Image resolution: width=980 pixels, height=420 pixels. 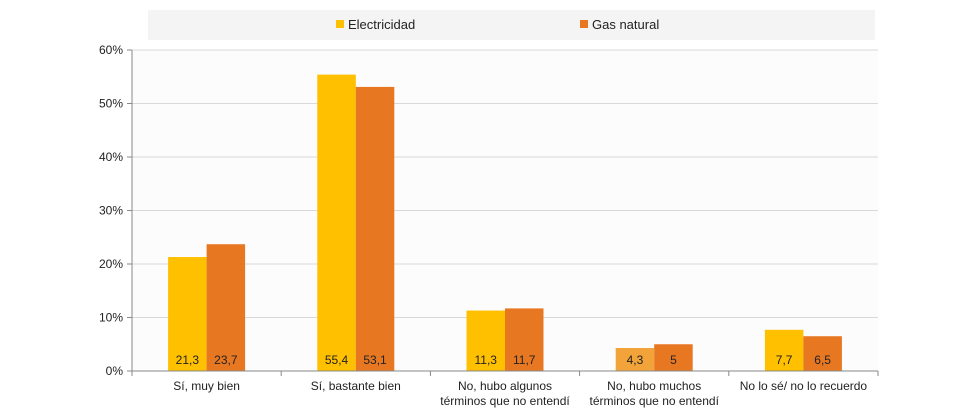 What do you see at coordinates (505, 386) in the screenshot?
I see `x-tick-label: No, hubo algunos` at bounding box center [505, 386].